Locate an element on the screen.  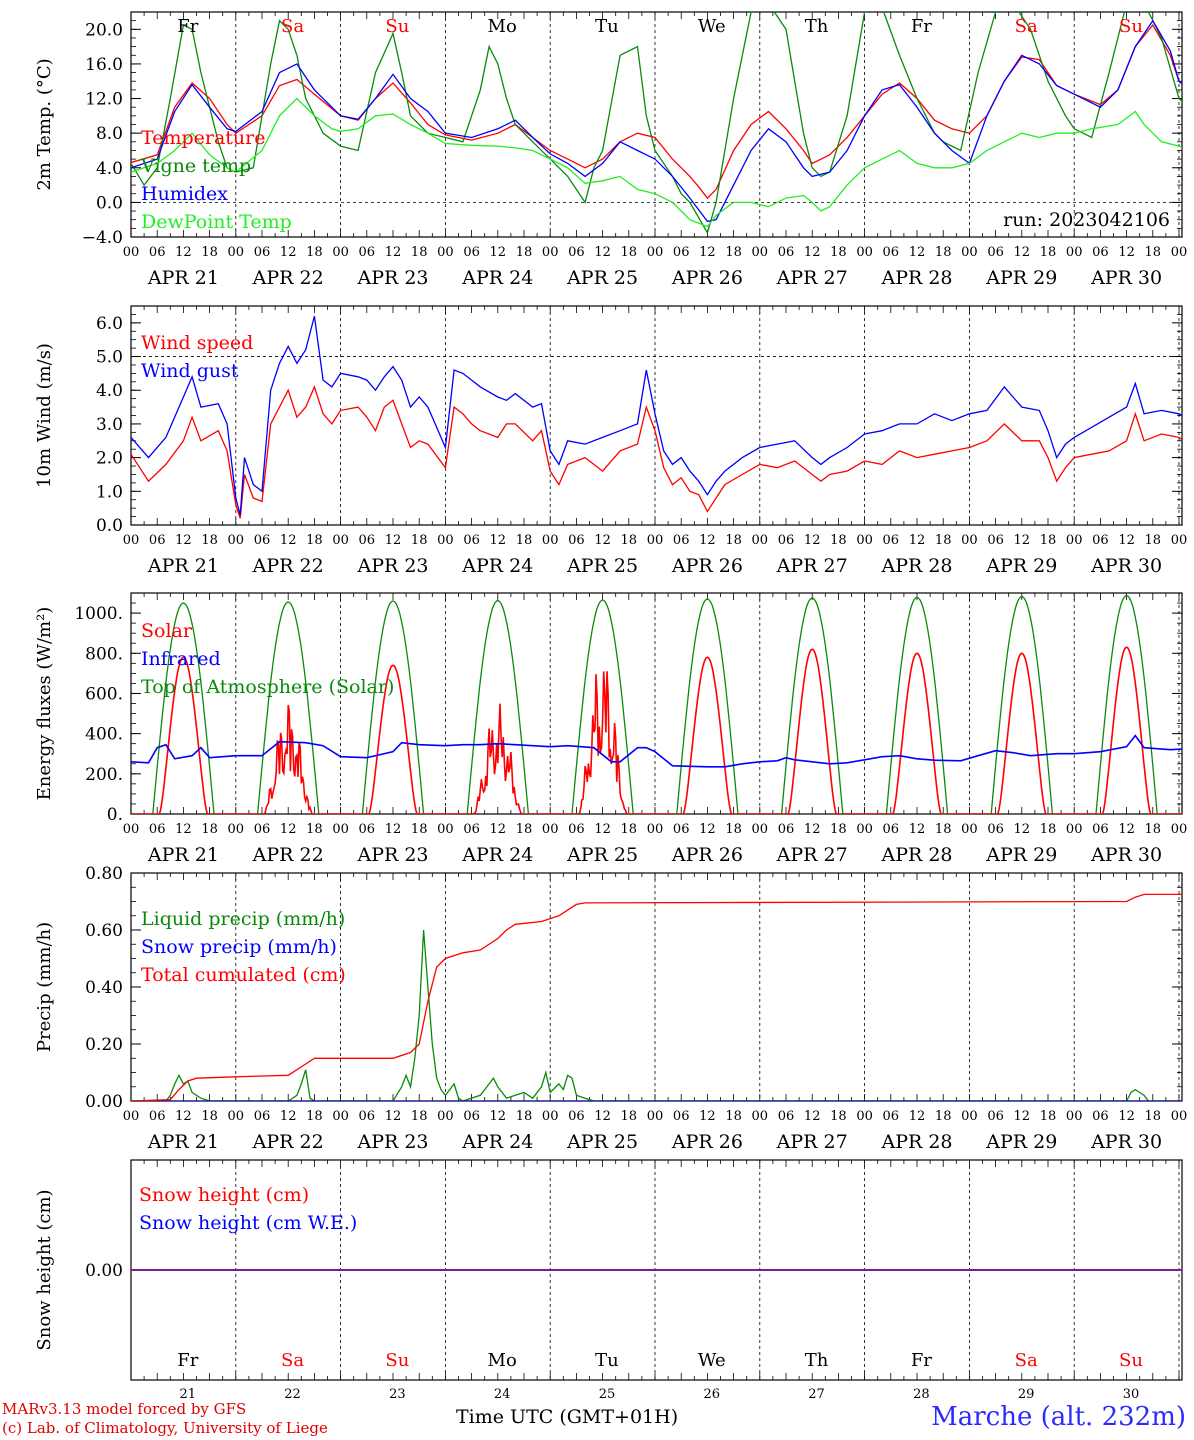
legend-entry: Liquid precip (mm/h) is located at coordinates (243, 919).